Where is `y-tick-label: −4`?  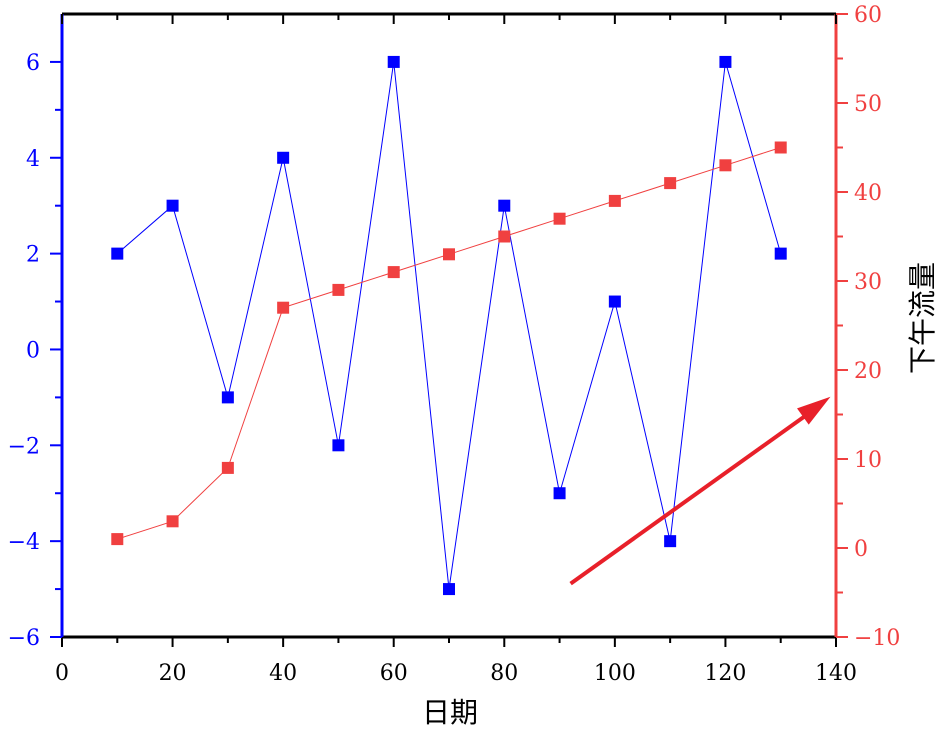 y-tick-label: −4 is located at coordinates (24, 542).